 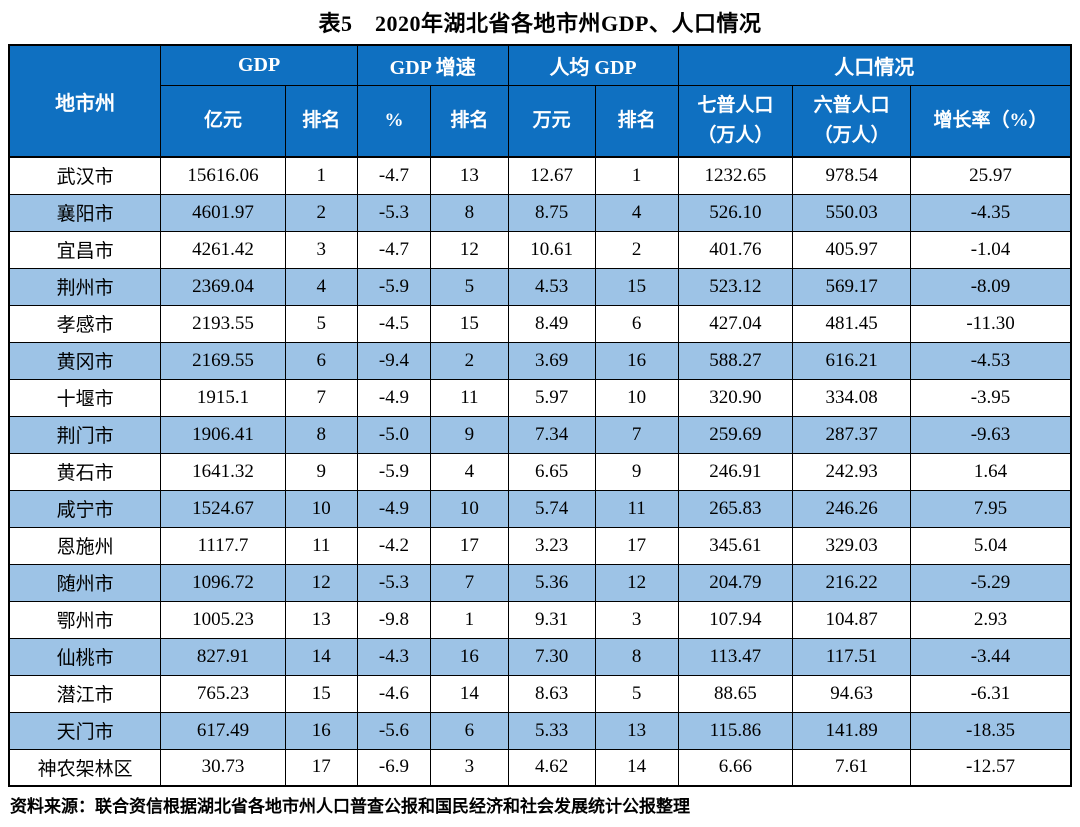 What do you see at coordinates (321, 730) in the screenshot?
I see `data-cell: 16` at bounding box center [321, 730].